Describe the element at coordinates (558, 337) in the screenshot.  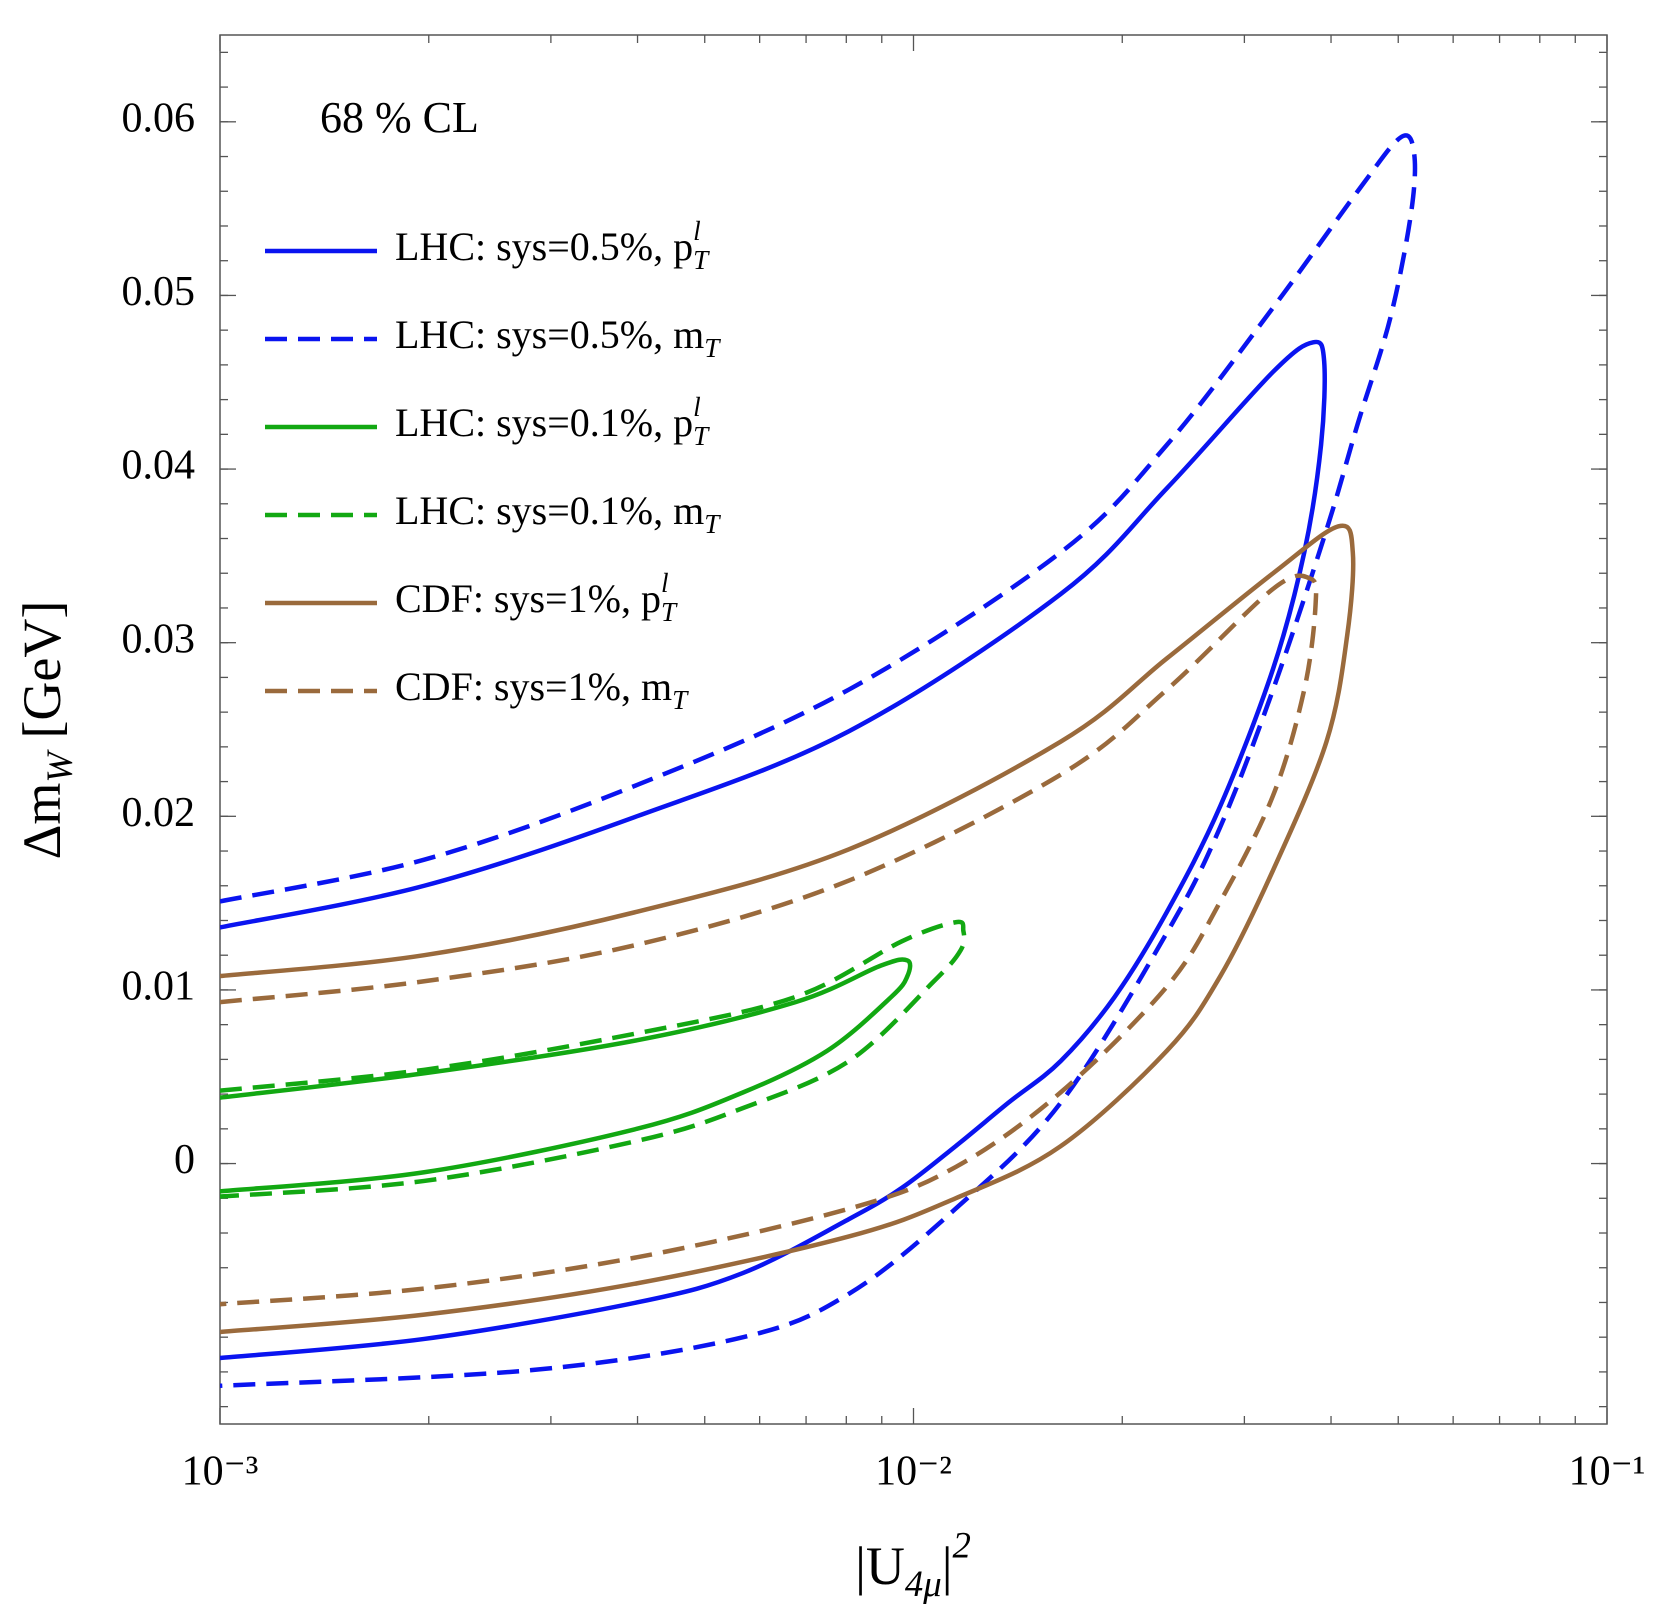
I see `legend-label: LHC: sys=0.5%, mT` at that location.